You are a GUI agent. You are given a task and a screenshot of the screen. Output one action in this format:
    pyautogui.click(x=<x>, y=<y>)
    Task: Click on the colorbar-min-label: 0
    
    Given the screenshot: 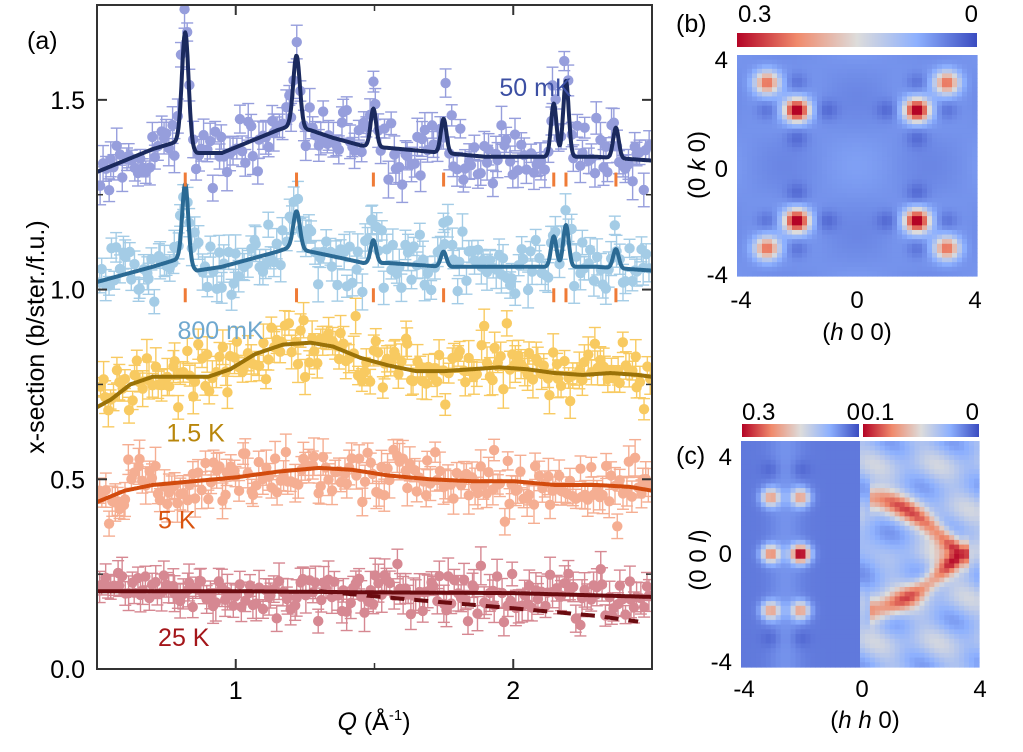 What is the action you would take?
    pyautogui.click(x=971, y=14)
    